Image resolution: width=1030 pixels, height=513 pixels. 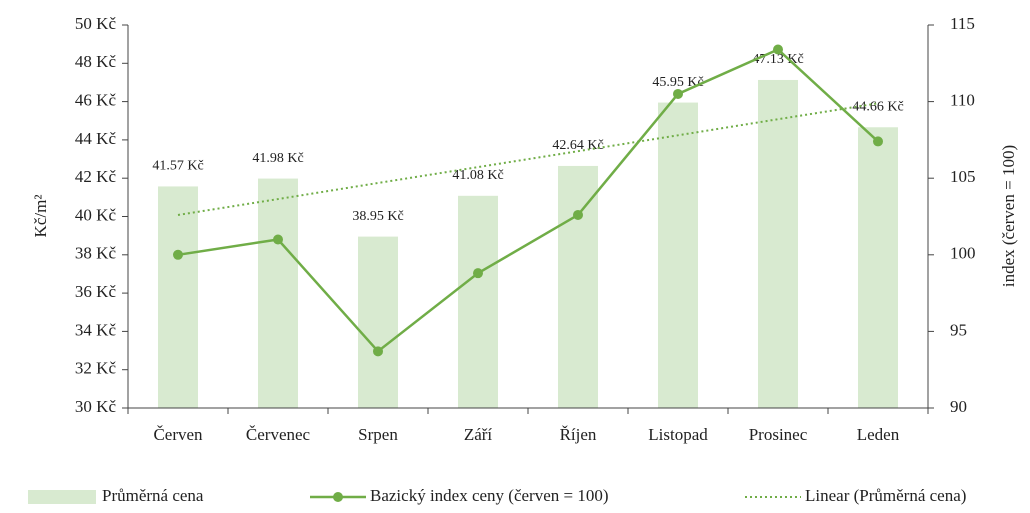 I want to click on y-tick-label: 40 Kč, so click(x=96, y=214).